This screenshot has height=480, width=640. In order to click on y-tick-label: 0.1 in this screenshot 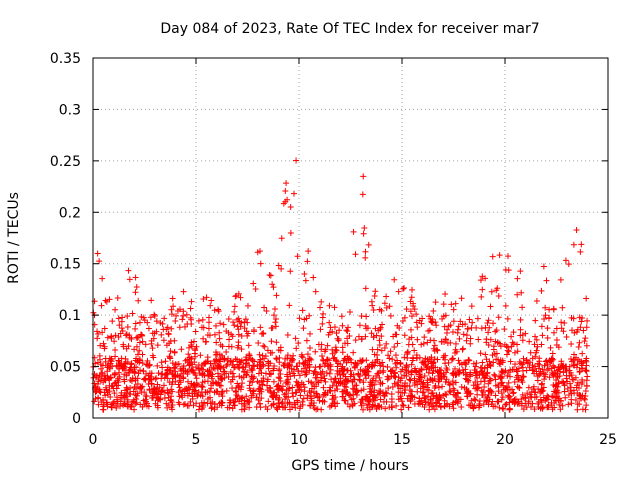, I will do `click(70, 316)`.